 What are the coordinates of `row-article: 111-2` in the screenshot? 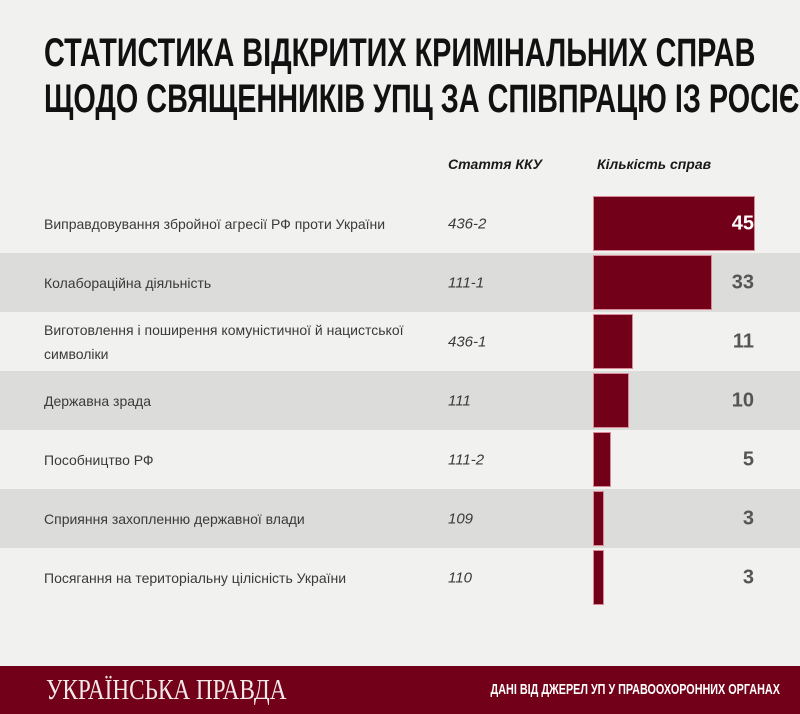 It's located at (466, 459).